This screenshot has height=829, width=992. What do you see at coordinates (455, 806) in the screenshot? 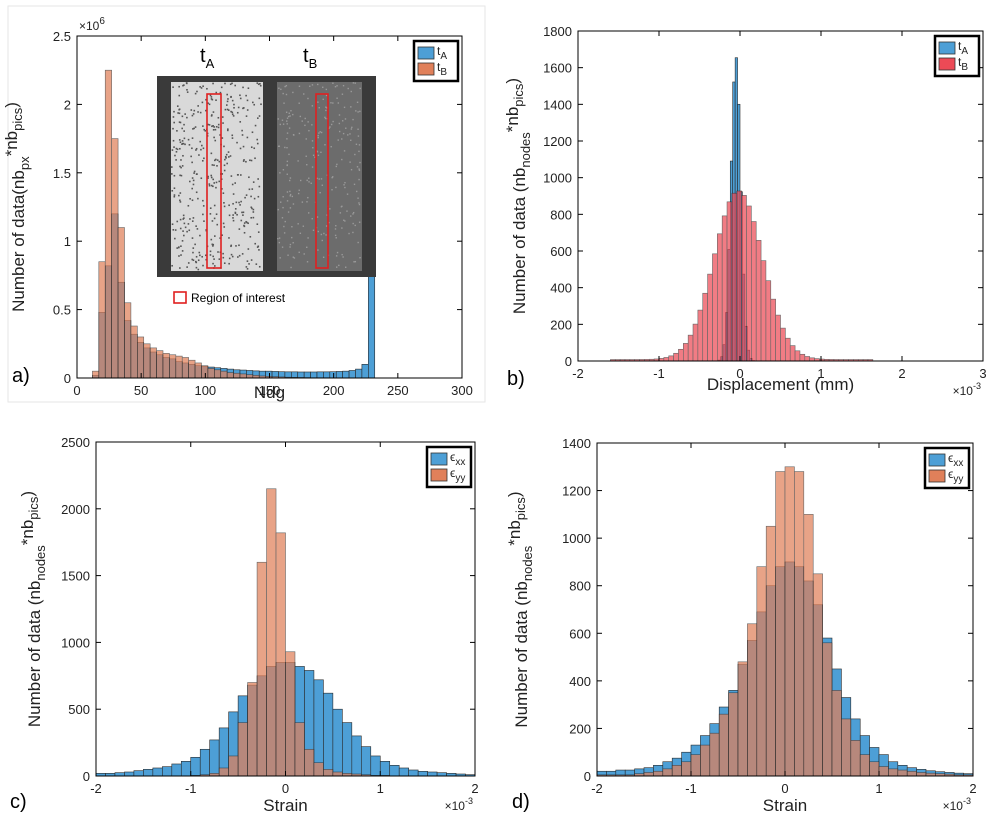
I see `multiplier-base: ×10` at bounding box center [455, 806].